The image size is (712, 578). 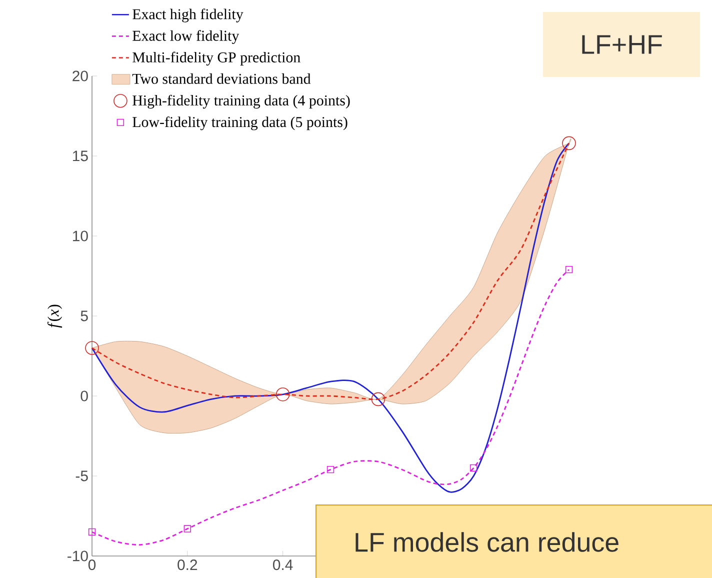 What do you see at coordinates (240, 123) in the screenshot?
I see `legend-label: Low-fidelity training data (5 points)` at bounding box center [240, 123].